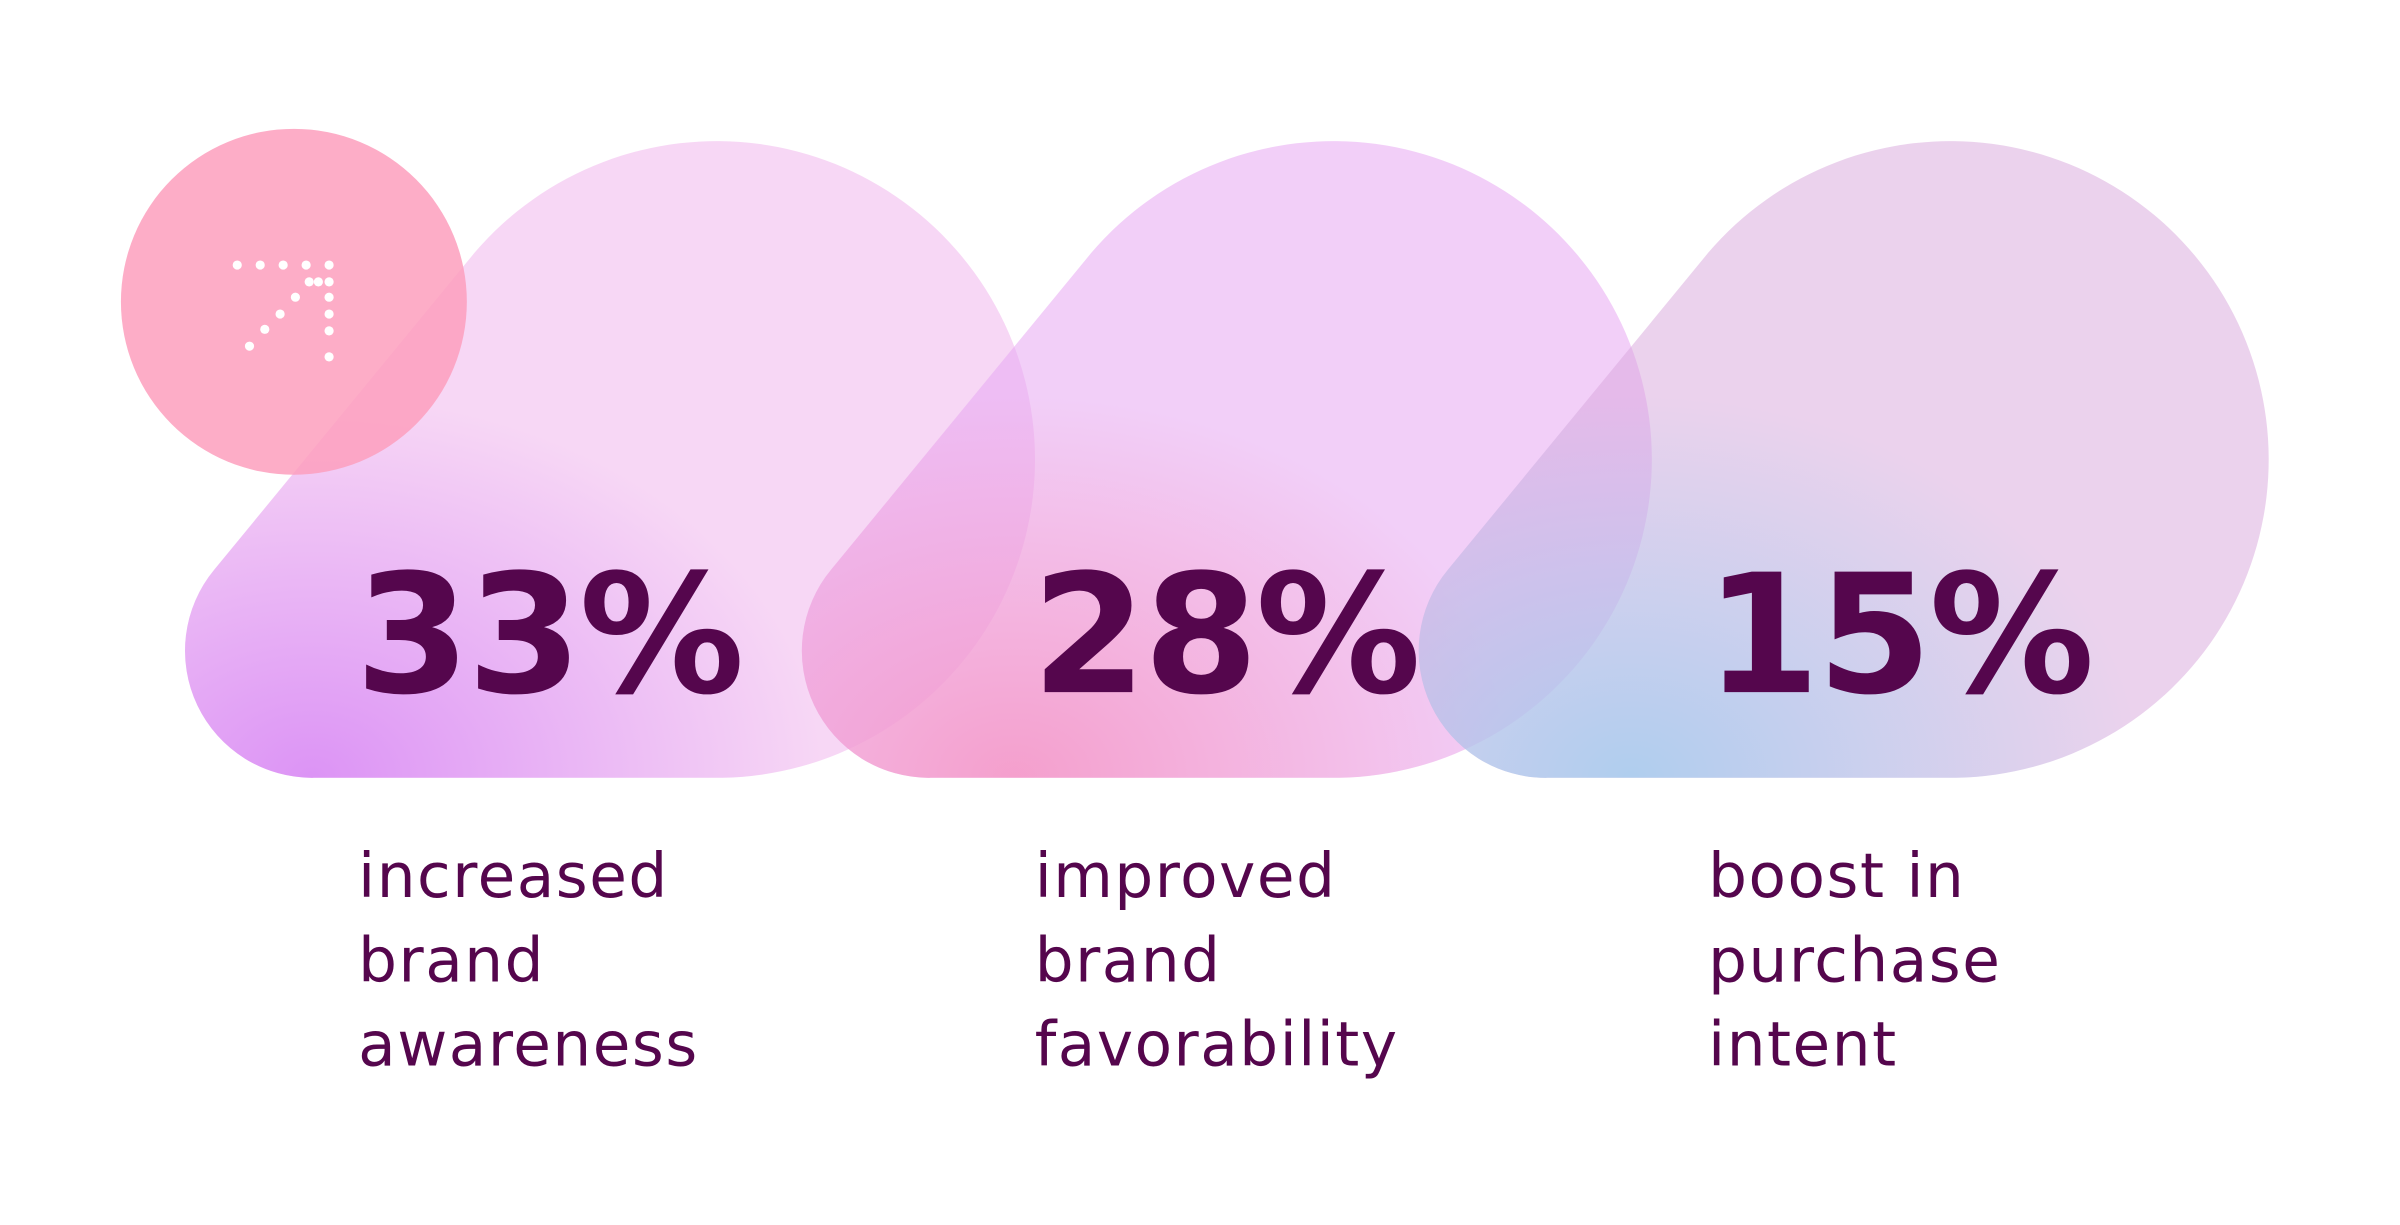  Describe the element at coordinates (1225, 635) in the screenshot. I see `stat-value: 28%` at that location.